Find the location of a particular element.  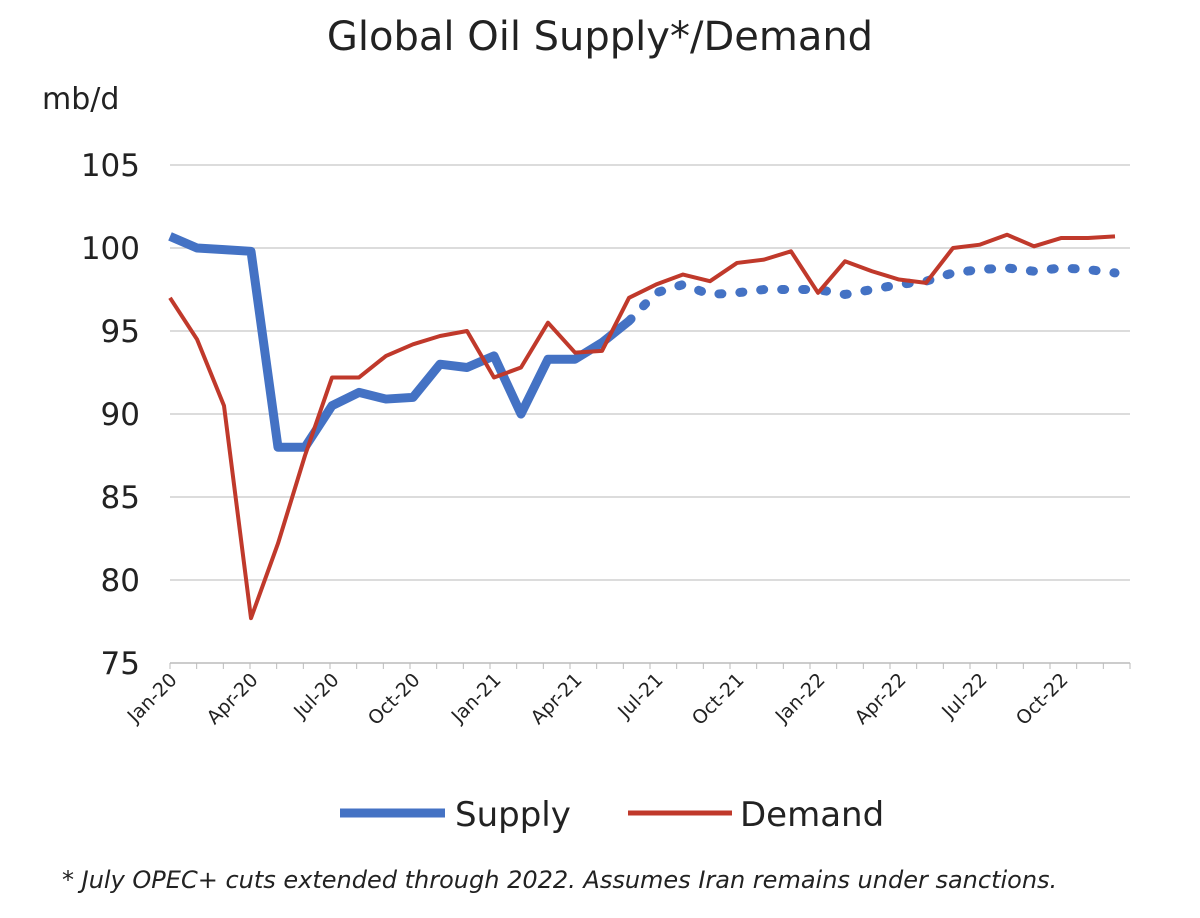

y-tick-label: 85 is located at coordinates (120, 498).